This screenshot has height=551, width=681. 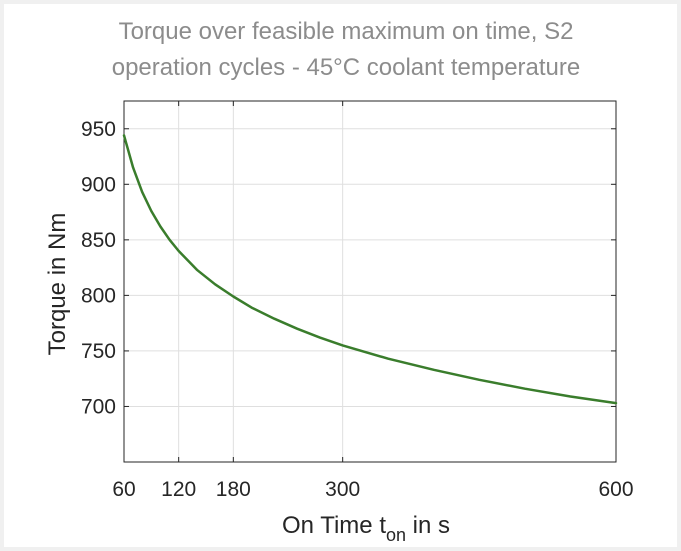 What do you see at coordinates (98, 295) in the screenshot?
I see `y-tick-label: 800` at bounding box center [98, 295].